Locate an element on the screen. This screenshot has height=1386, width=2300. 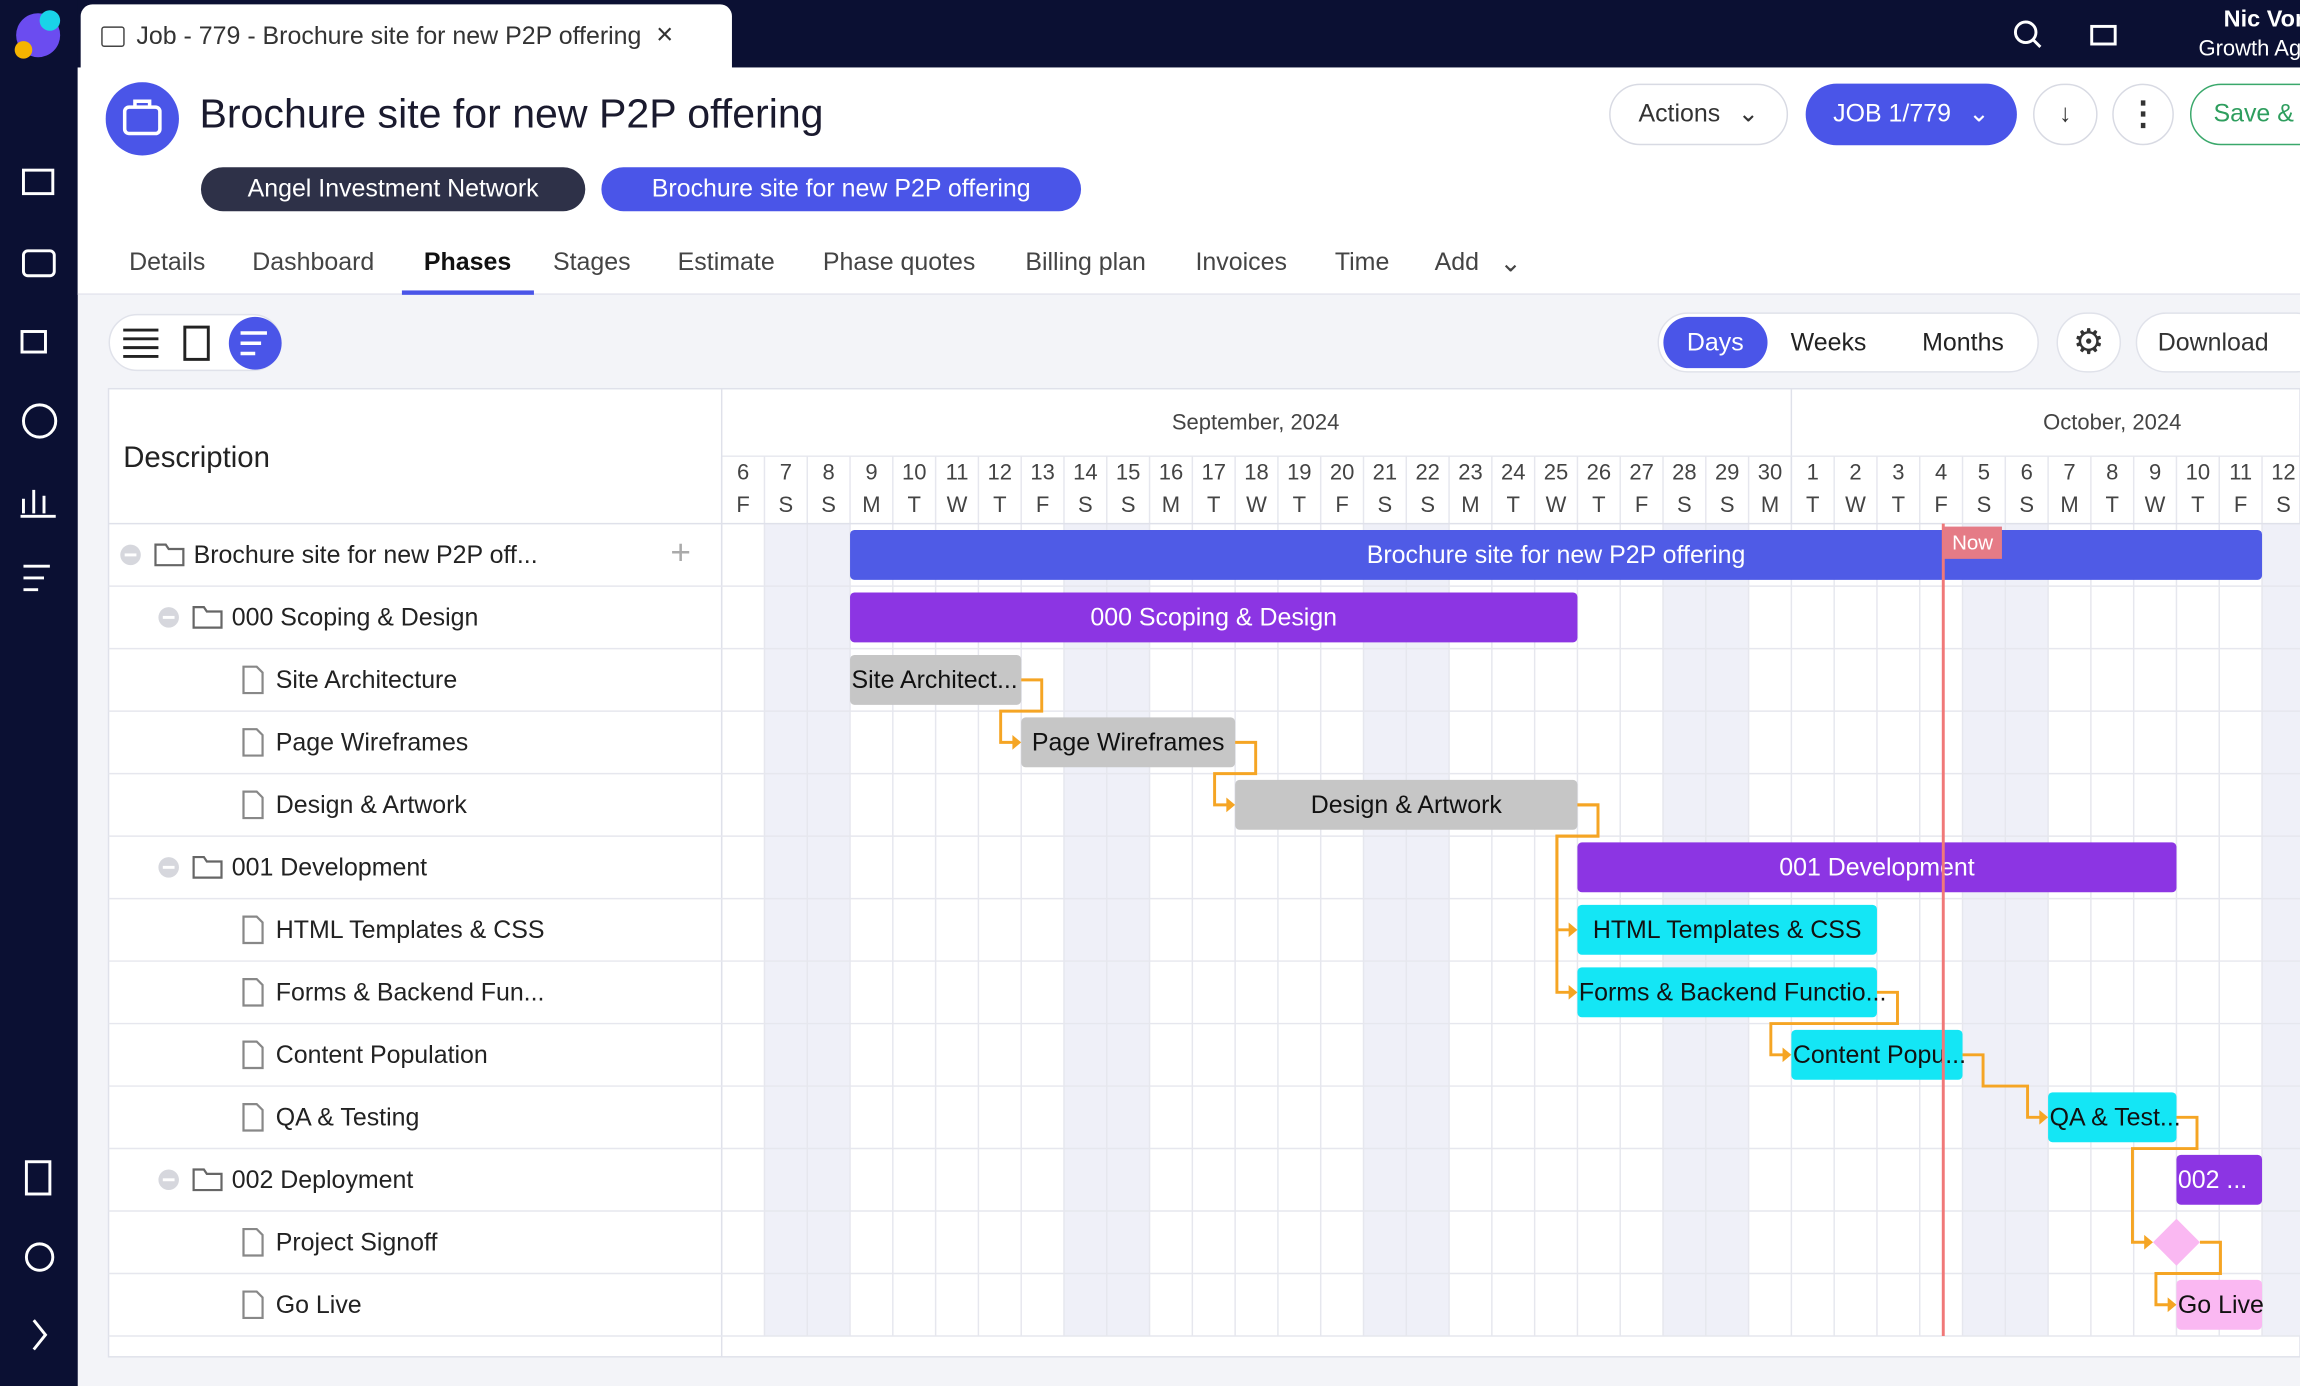
list-icon is located at coordinates (141, 343).